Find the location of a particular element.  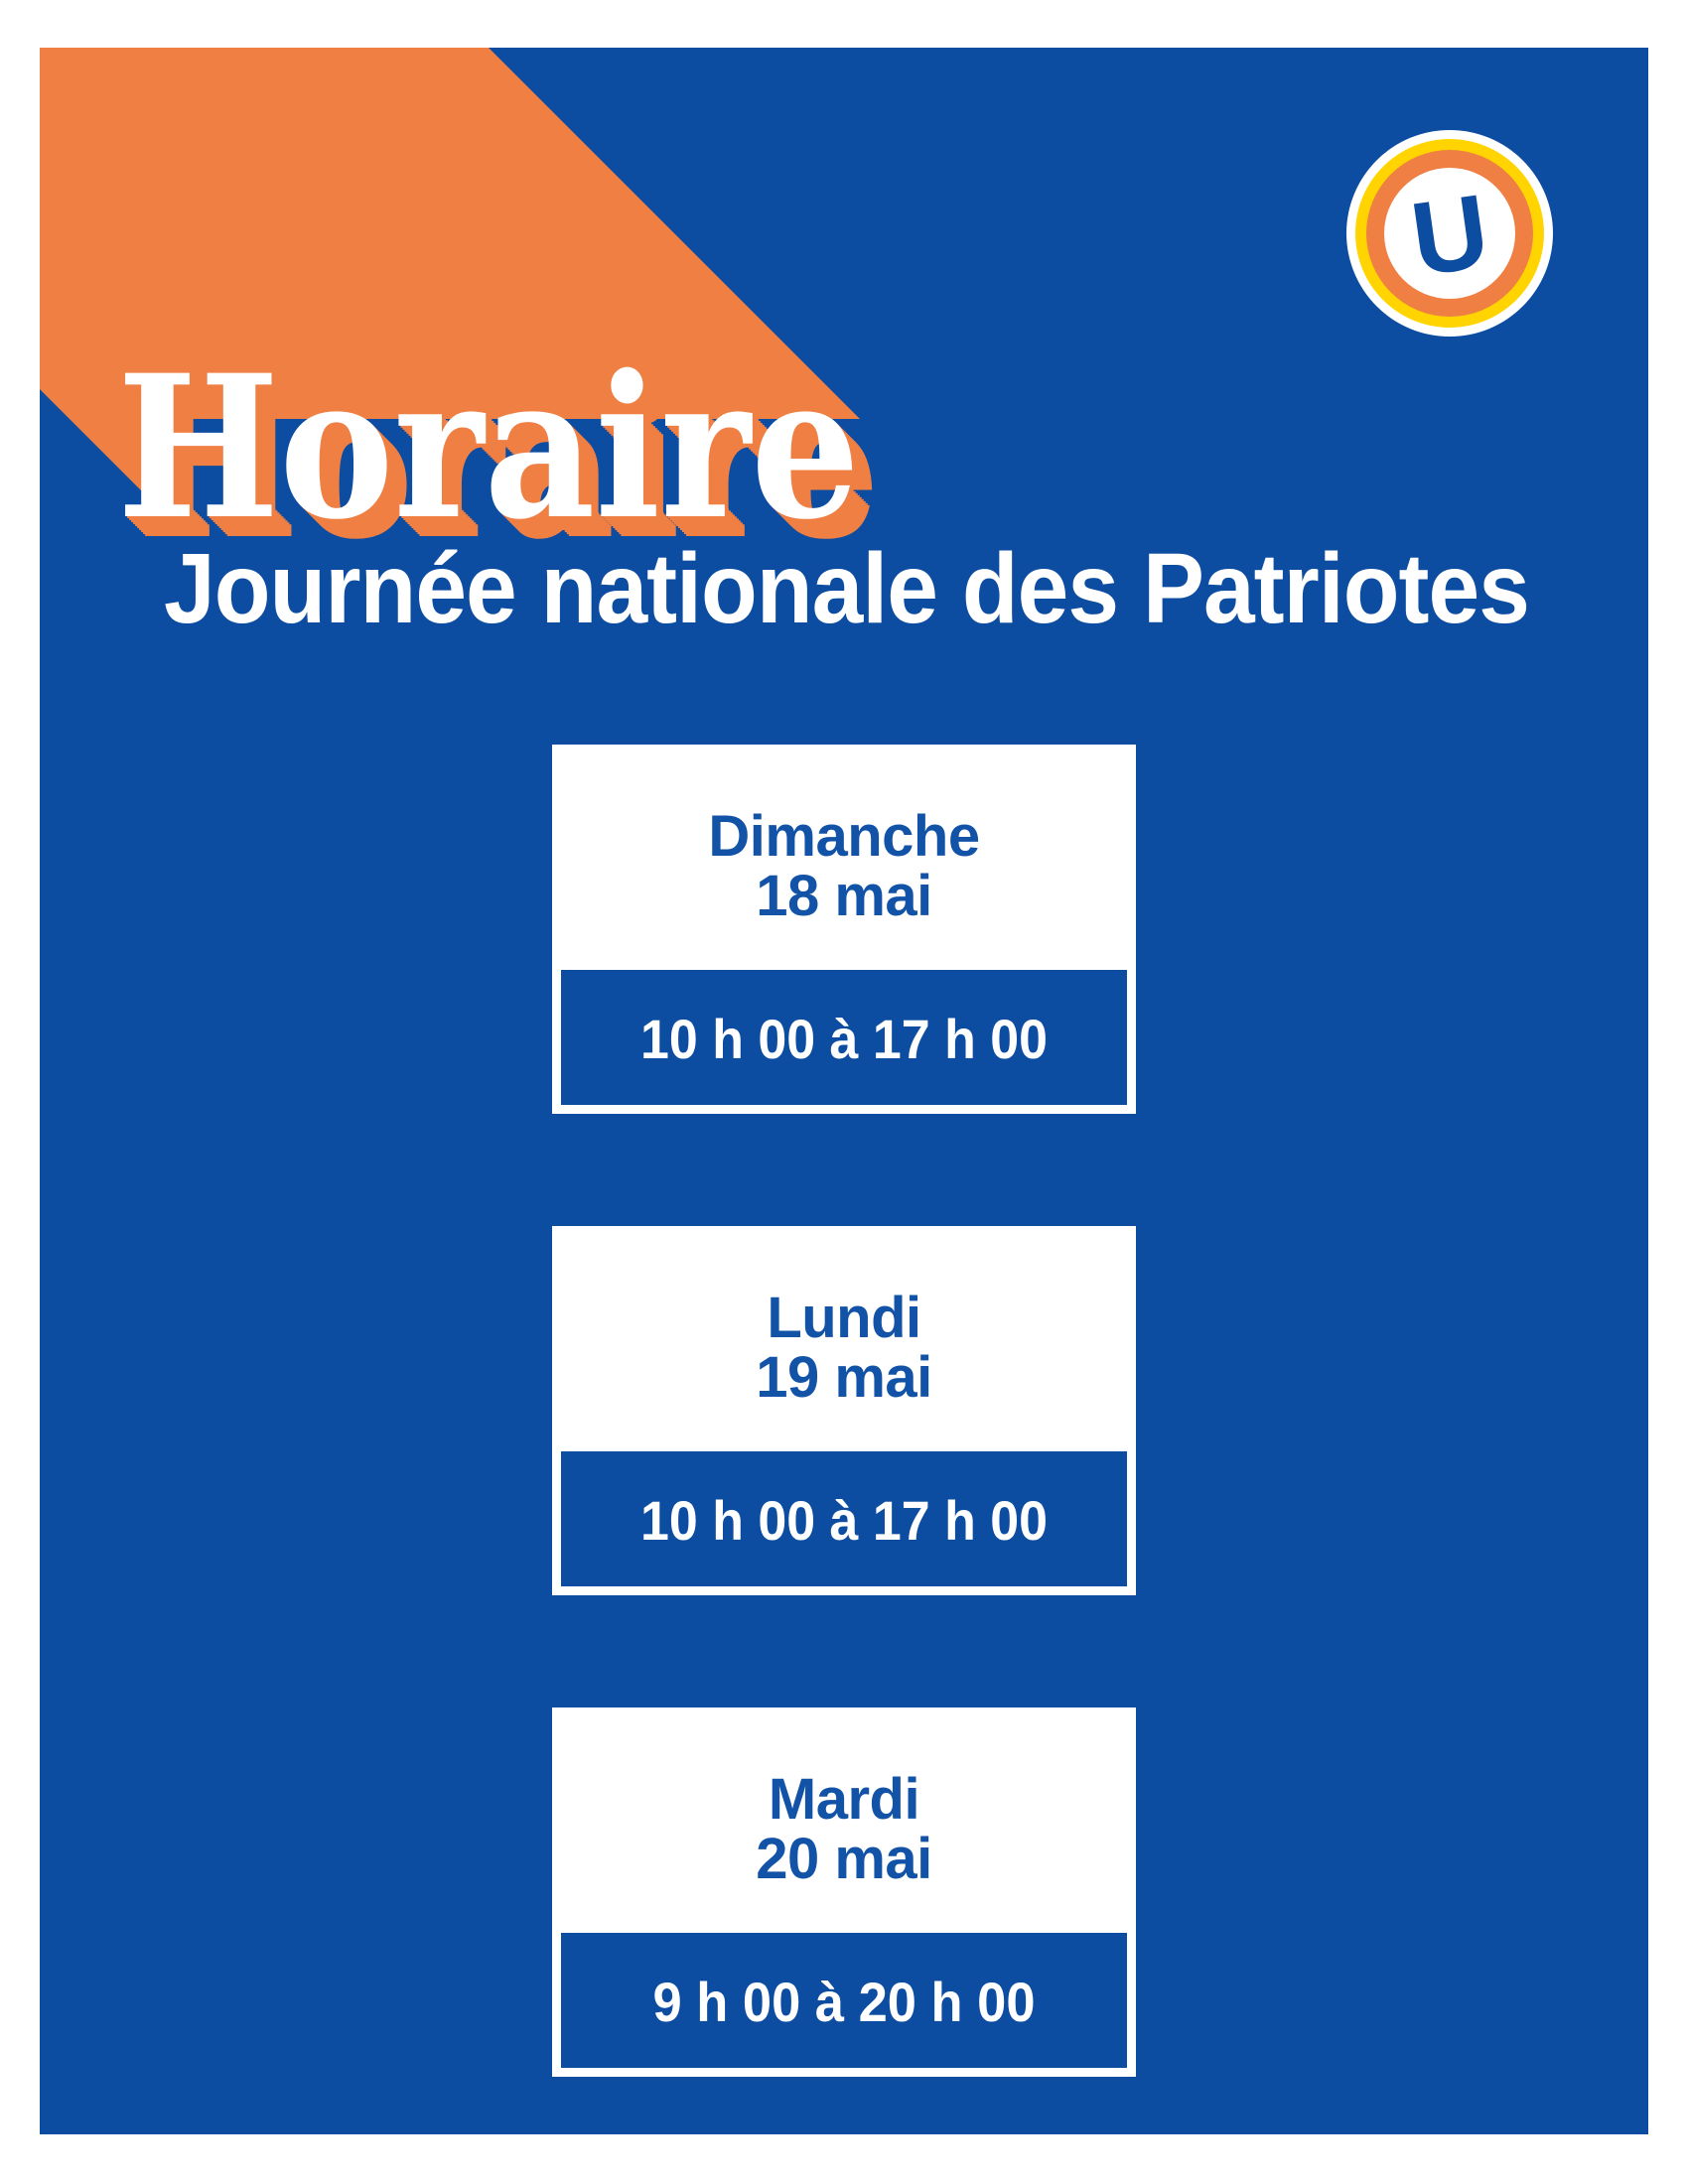

card-time-label: 9 h 00 à 20 h 00 is located at coordinates (844, 2002).